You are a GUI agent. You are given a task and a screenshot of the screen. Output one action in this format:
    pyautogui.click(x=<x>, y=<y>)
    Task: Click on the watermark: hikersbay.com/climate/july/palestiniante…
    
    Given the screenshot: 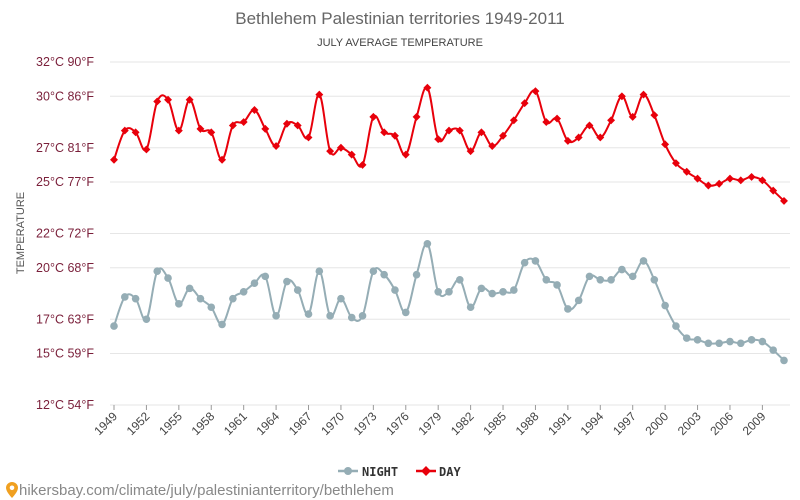 What is the action you would take?
    pyautogui.click(x=200, y=490)
    